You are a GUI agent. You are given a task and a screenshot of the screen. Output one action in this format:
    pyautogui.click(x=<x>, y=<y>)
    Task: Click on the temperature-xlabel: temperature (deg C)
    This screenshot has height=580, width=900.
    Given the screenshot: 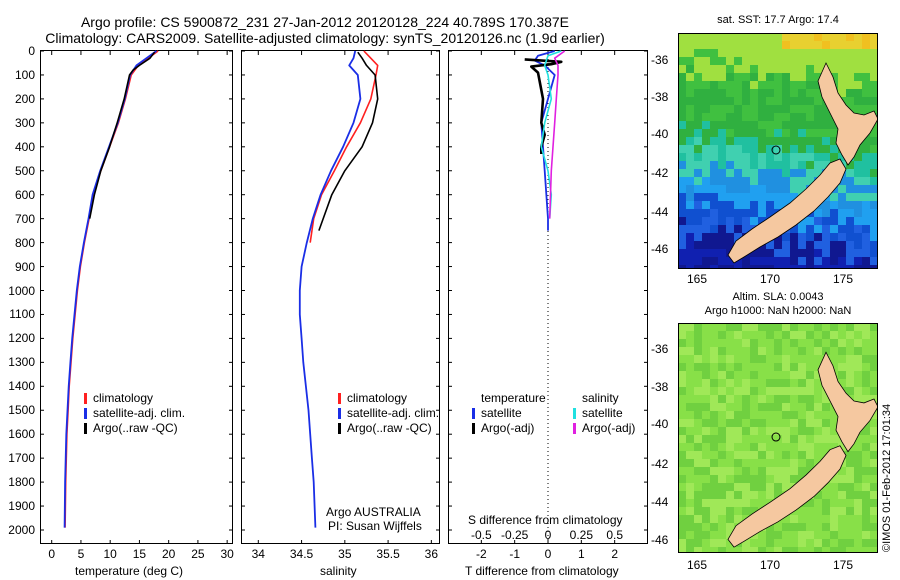 What is the action you would take?
    pyautogui.click(x=129, y=571)
    